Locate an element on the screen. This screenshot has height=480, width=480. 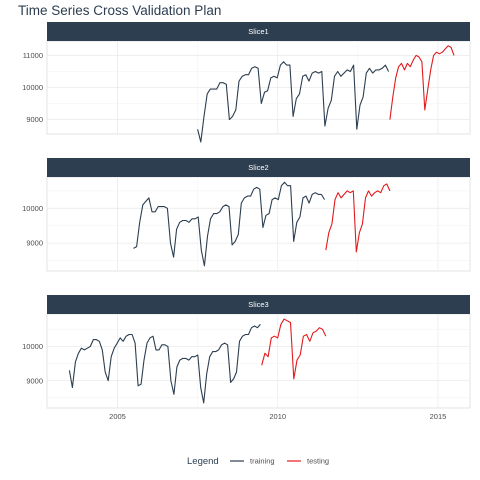
legend: Legend training testing is located at coordinates (258, 461).